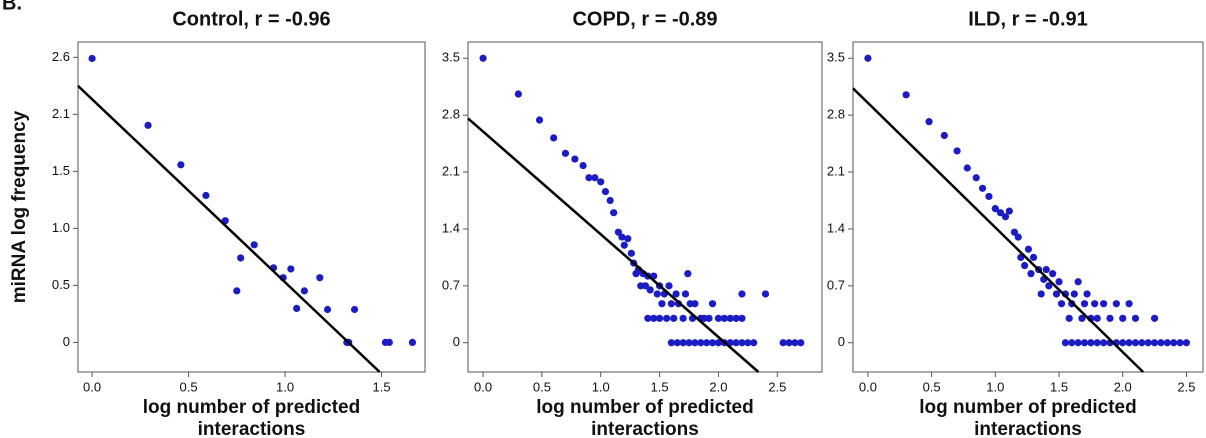  I want to click on y-tick-label: 0.7, so click(836, 284).